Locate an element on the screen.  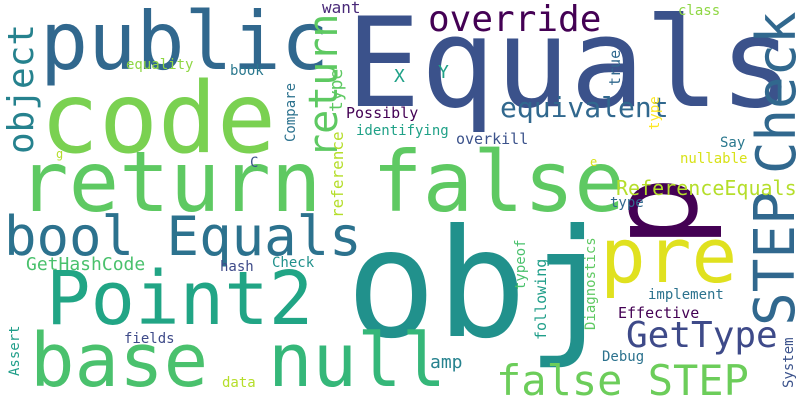
word-class: class is located at coordinates (699, 11).